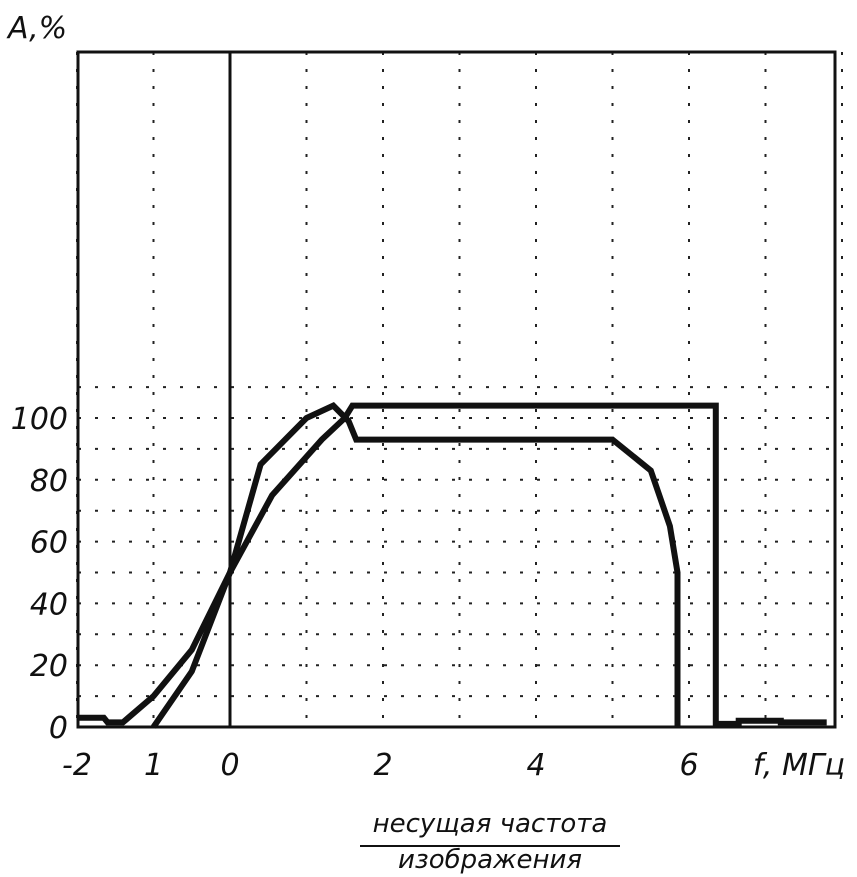 This screenshot has height=877, width=857. What do you see at coordinates (49, 543) in the screenshot?
I see `y-tick-label: 60` at bounding box center [49, 543].